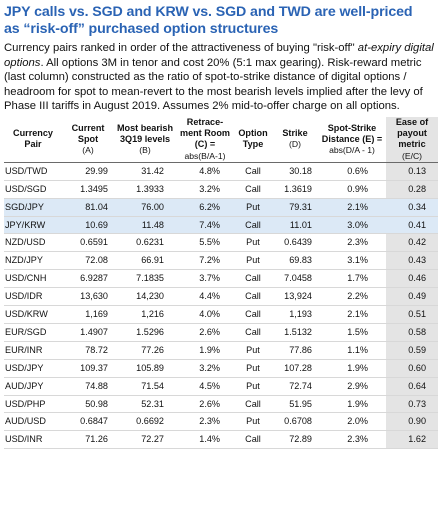 Image resolution: width=439 pixels, height=519 pixels. What do you see at coordinates (357, 296) in the screenshot?
I see `cell-distance: 2.2%` at bounding box center [357, 296].